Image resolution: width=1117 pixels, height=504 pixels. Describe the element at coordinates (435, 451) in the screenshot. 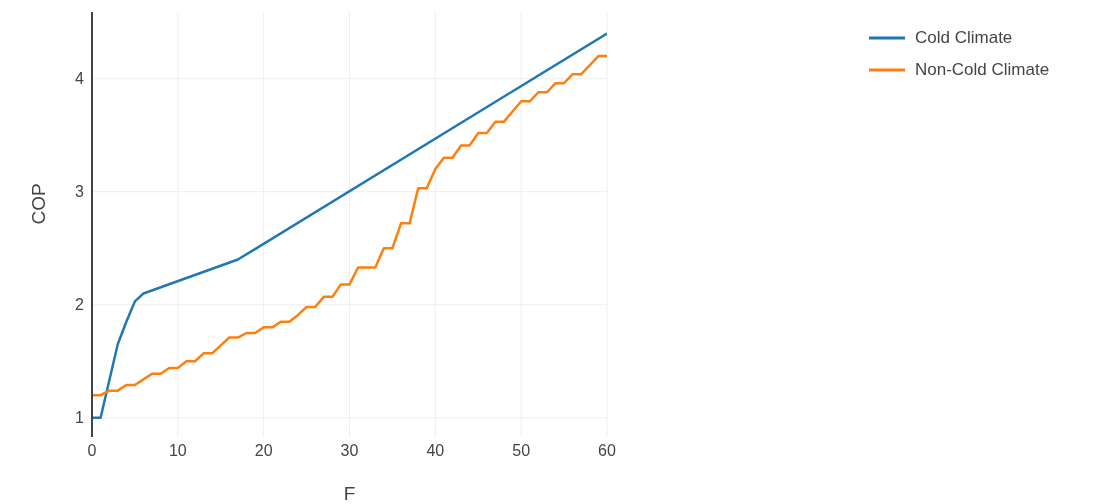

I see `x-tick-label: 40` at that location.